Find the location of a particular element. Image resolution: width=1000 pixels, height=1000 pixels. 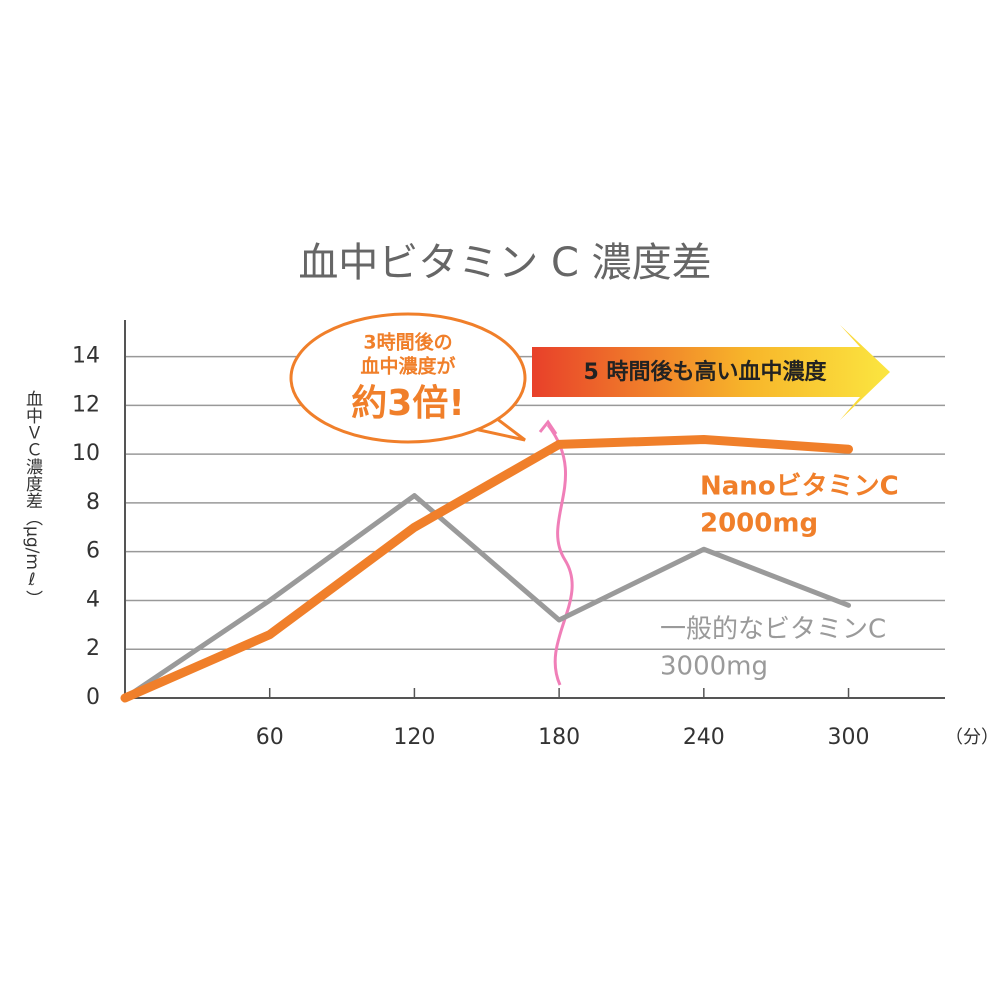

y-axis-label: 血中ＶＣ濃度差（μg/mℓ） is located at coordinates (32, 498).